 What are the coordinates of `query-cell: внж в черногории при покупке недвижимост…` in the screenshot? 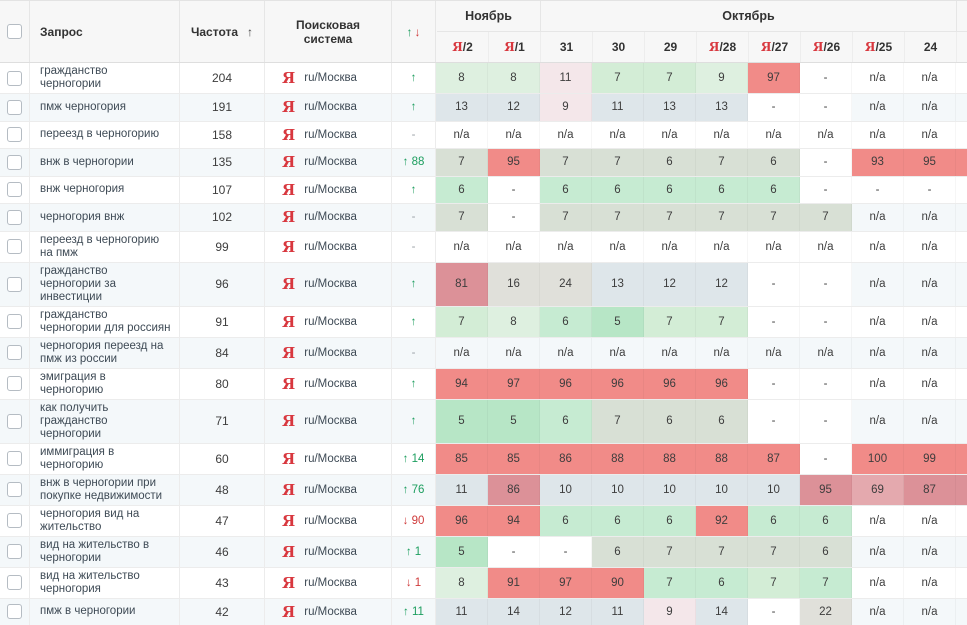 It's located at (105, 489).